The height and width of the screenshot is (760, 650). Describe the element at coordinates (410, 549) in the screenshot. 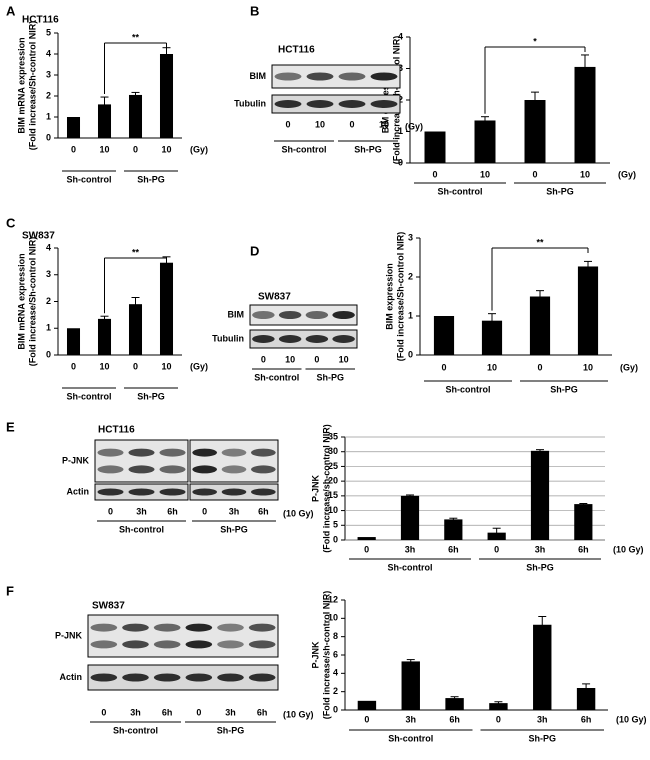

I see `x-tick-label: 3h` at that location.